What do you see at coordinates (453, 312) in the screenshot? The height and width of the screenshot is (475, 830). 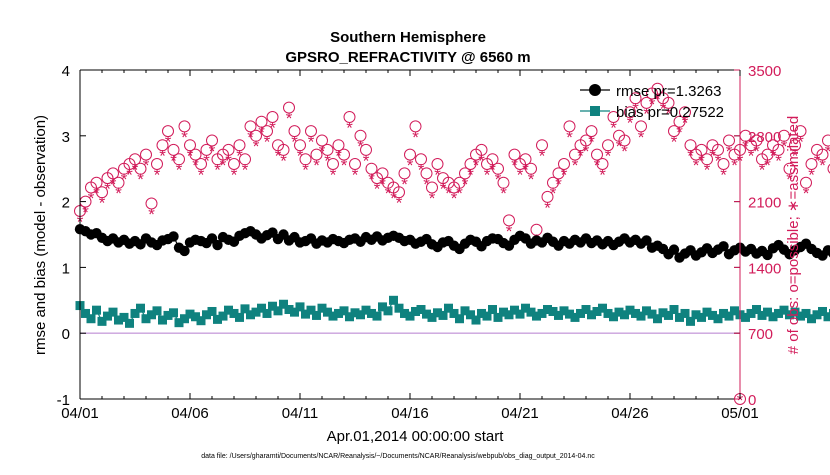 I see `bias-series` at bounding box center [453, 312].